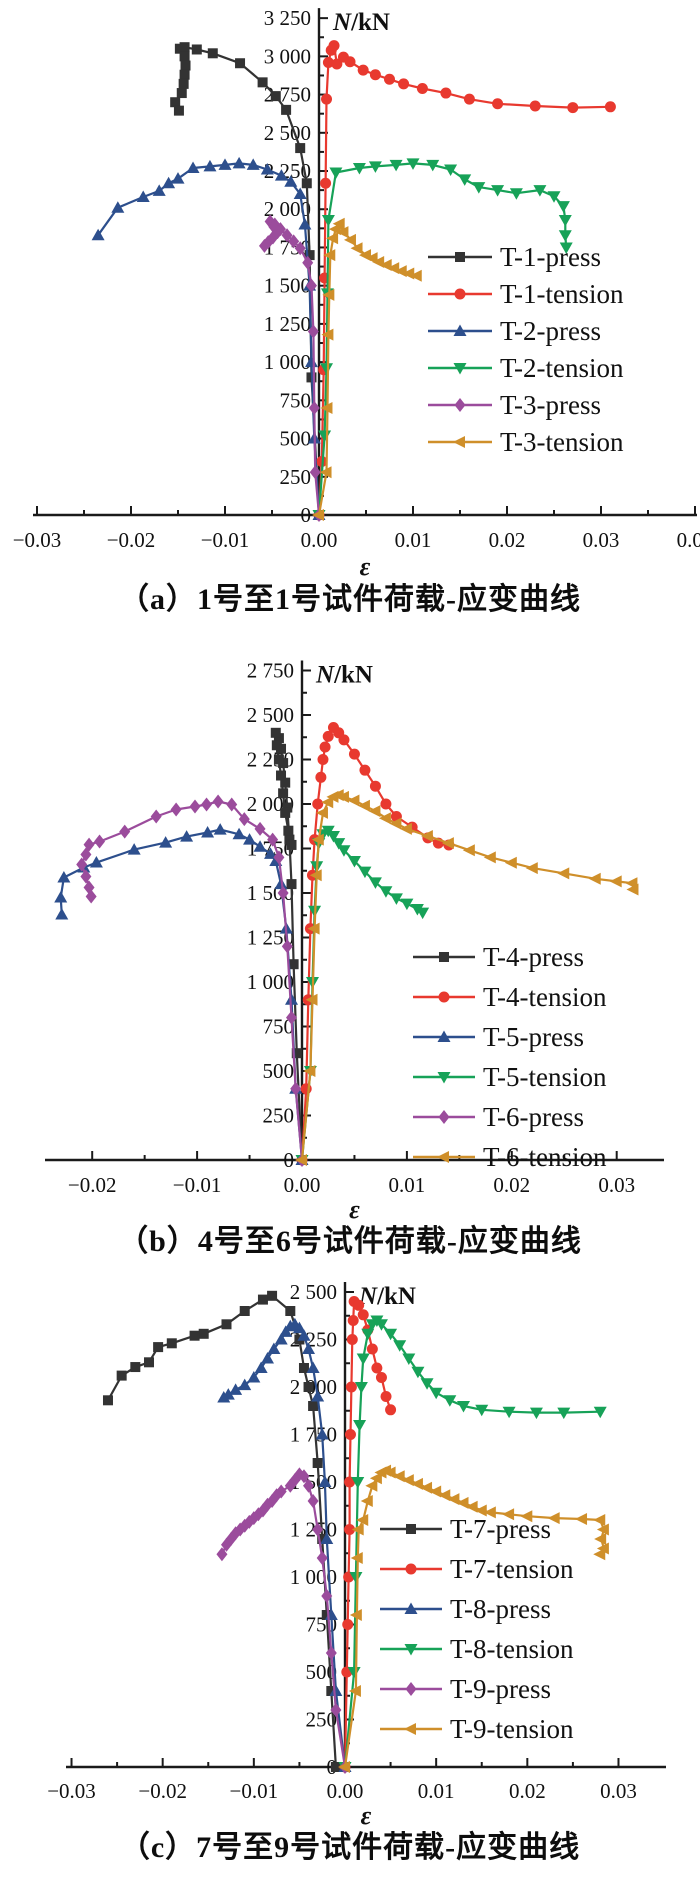  Describe the element at coordinates (545, 1157) in the screenshot. I see `legend-label: T-6-tension` at that location.